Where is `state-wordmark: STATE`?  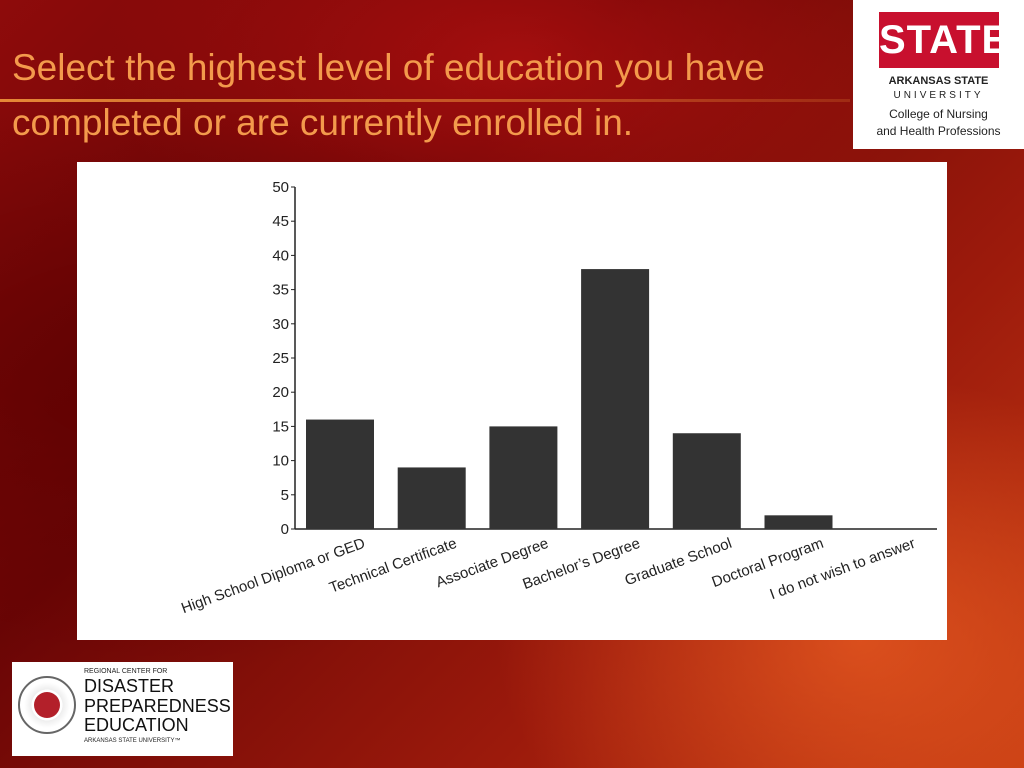
state-wordmark: STATE is located at coordinates (943, 40).